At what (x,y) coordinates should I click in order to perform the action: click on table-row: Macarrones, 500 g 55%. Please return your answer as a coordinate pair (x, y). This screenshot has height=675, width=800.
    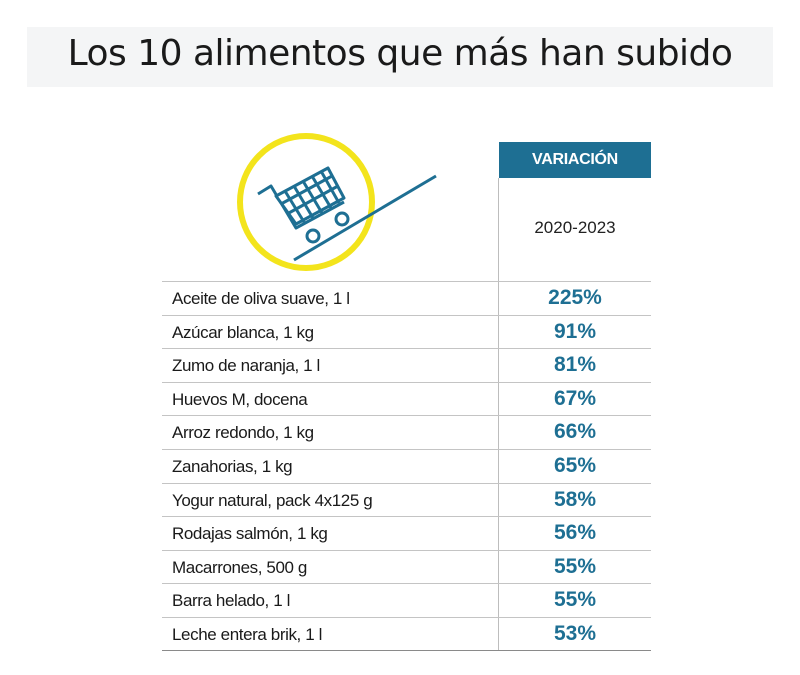
    Looking at the image, I should click on (406, 566).